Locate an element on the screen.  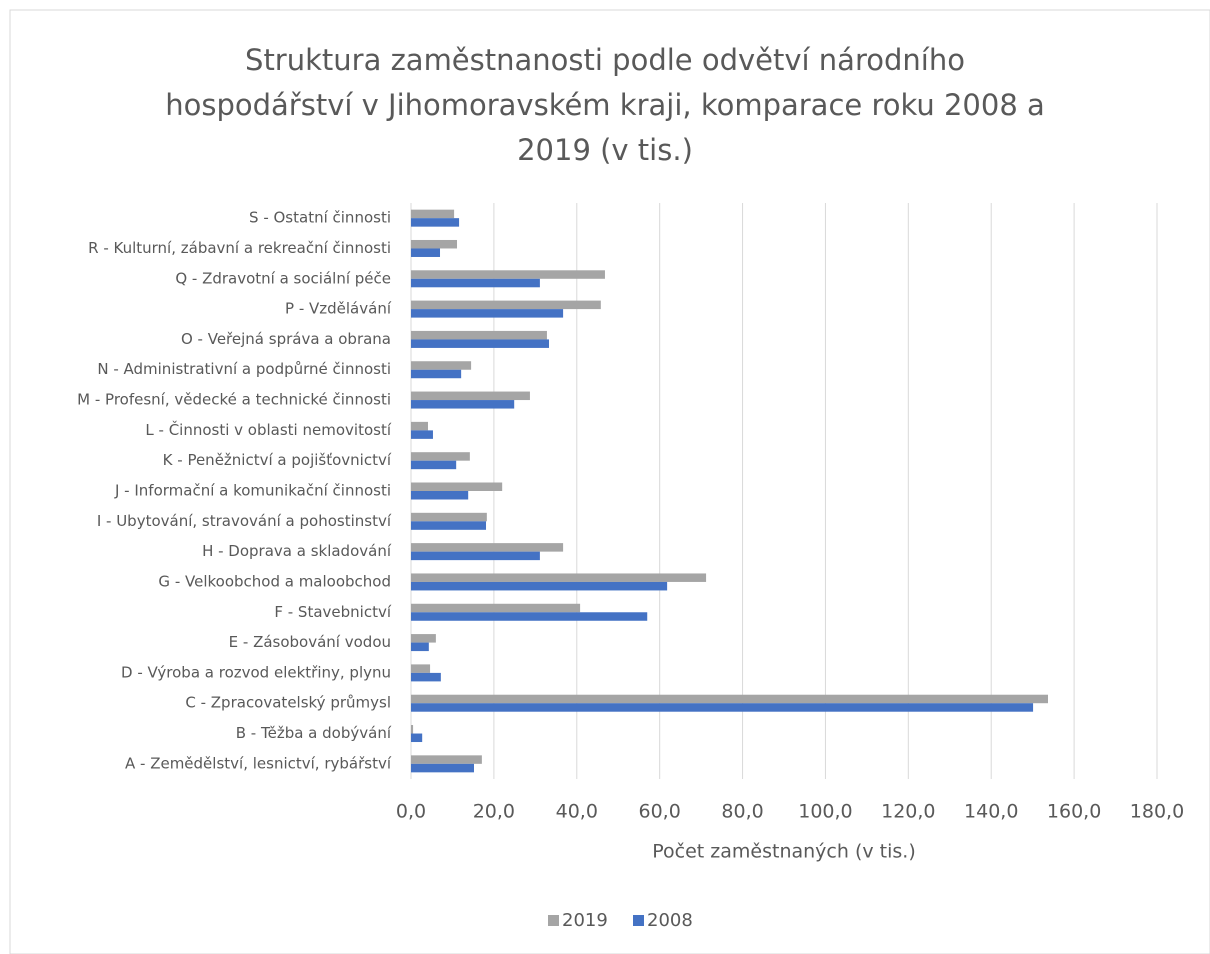
y-tick-label: C - Zpracovatelský průmysl is located at coordinates (288, 703).